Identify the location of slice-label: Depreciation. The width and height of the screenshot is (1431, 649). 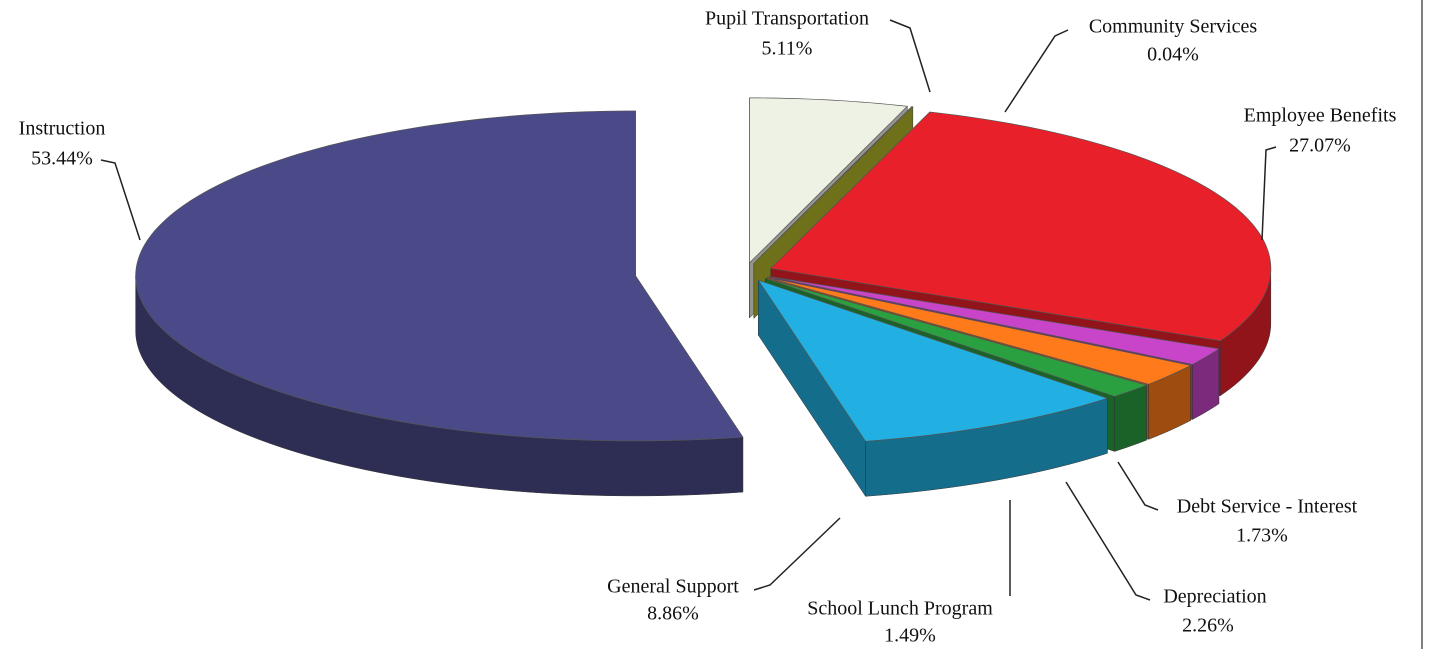
(1214, 597).